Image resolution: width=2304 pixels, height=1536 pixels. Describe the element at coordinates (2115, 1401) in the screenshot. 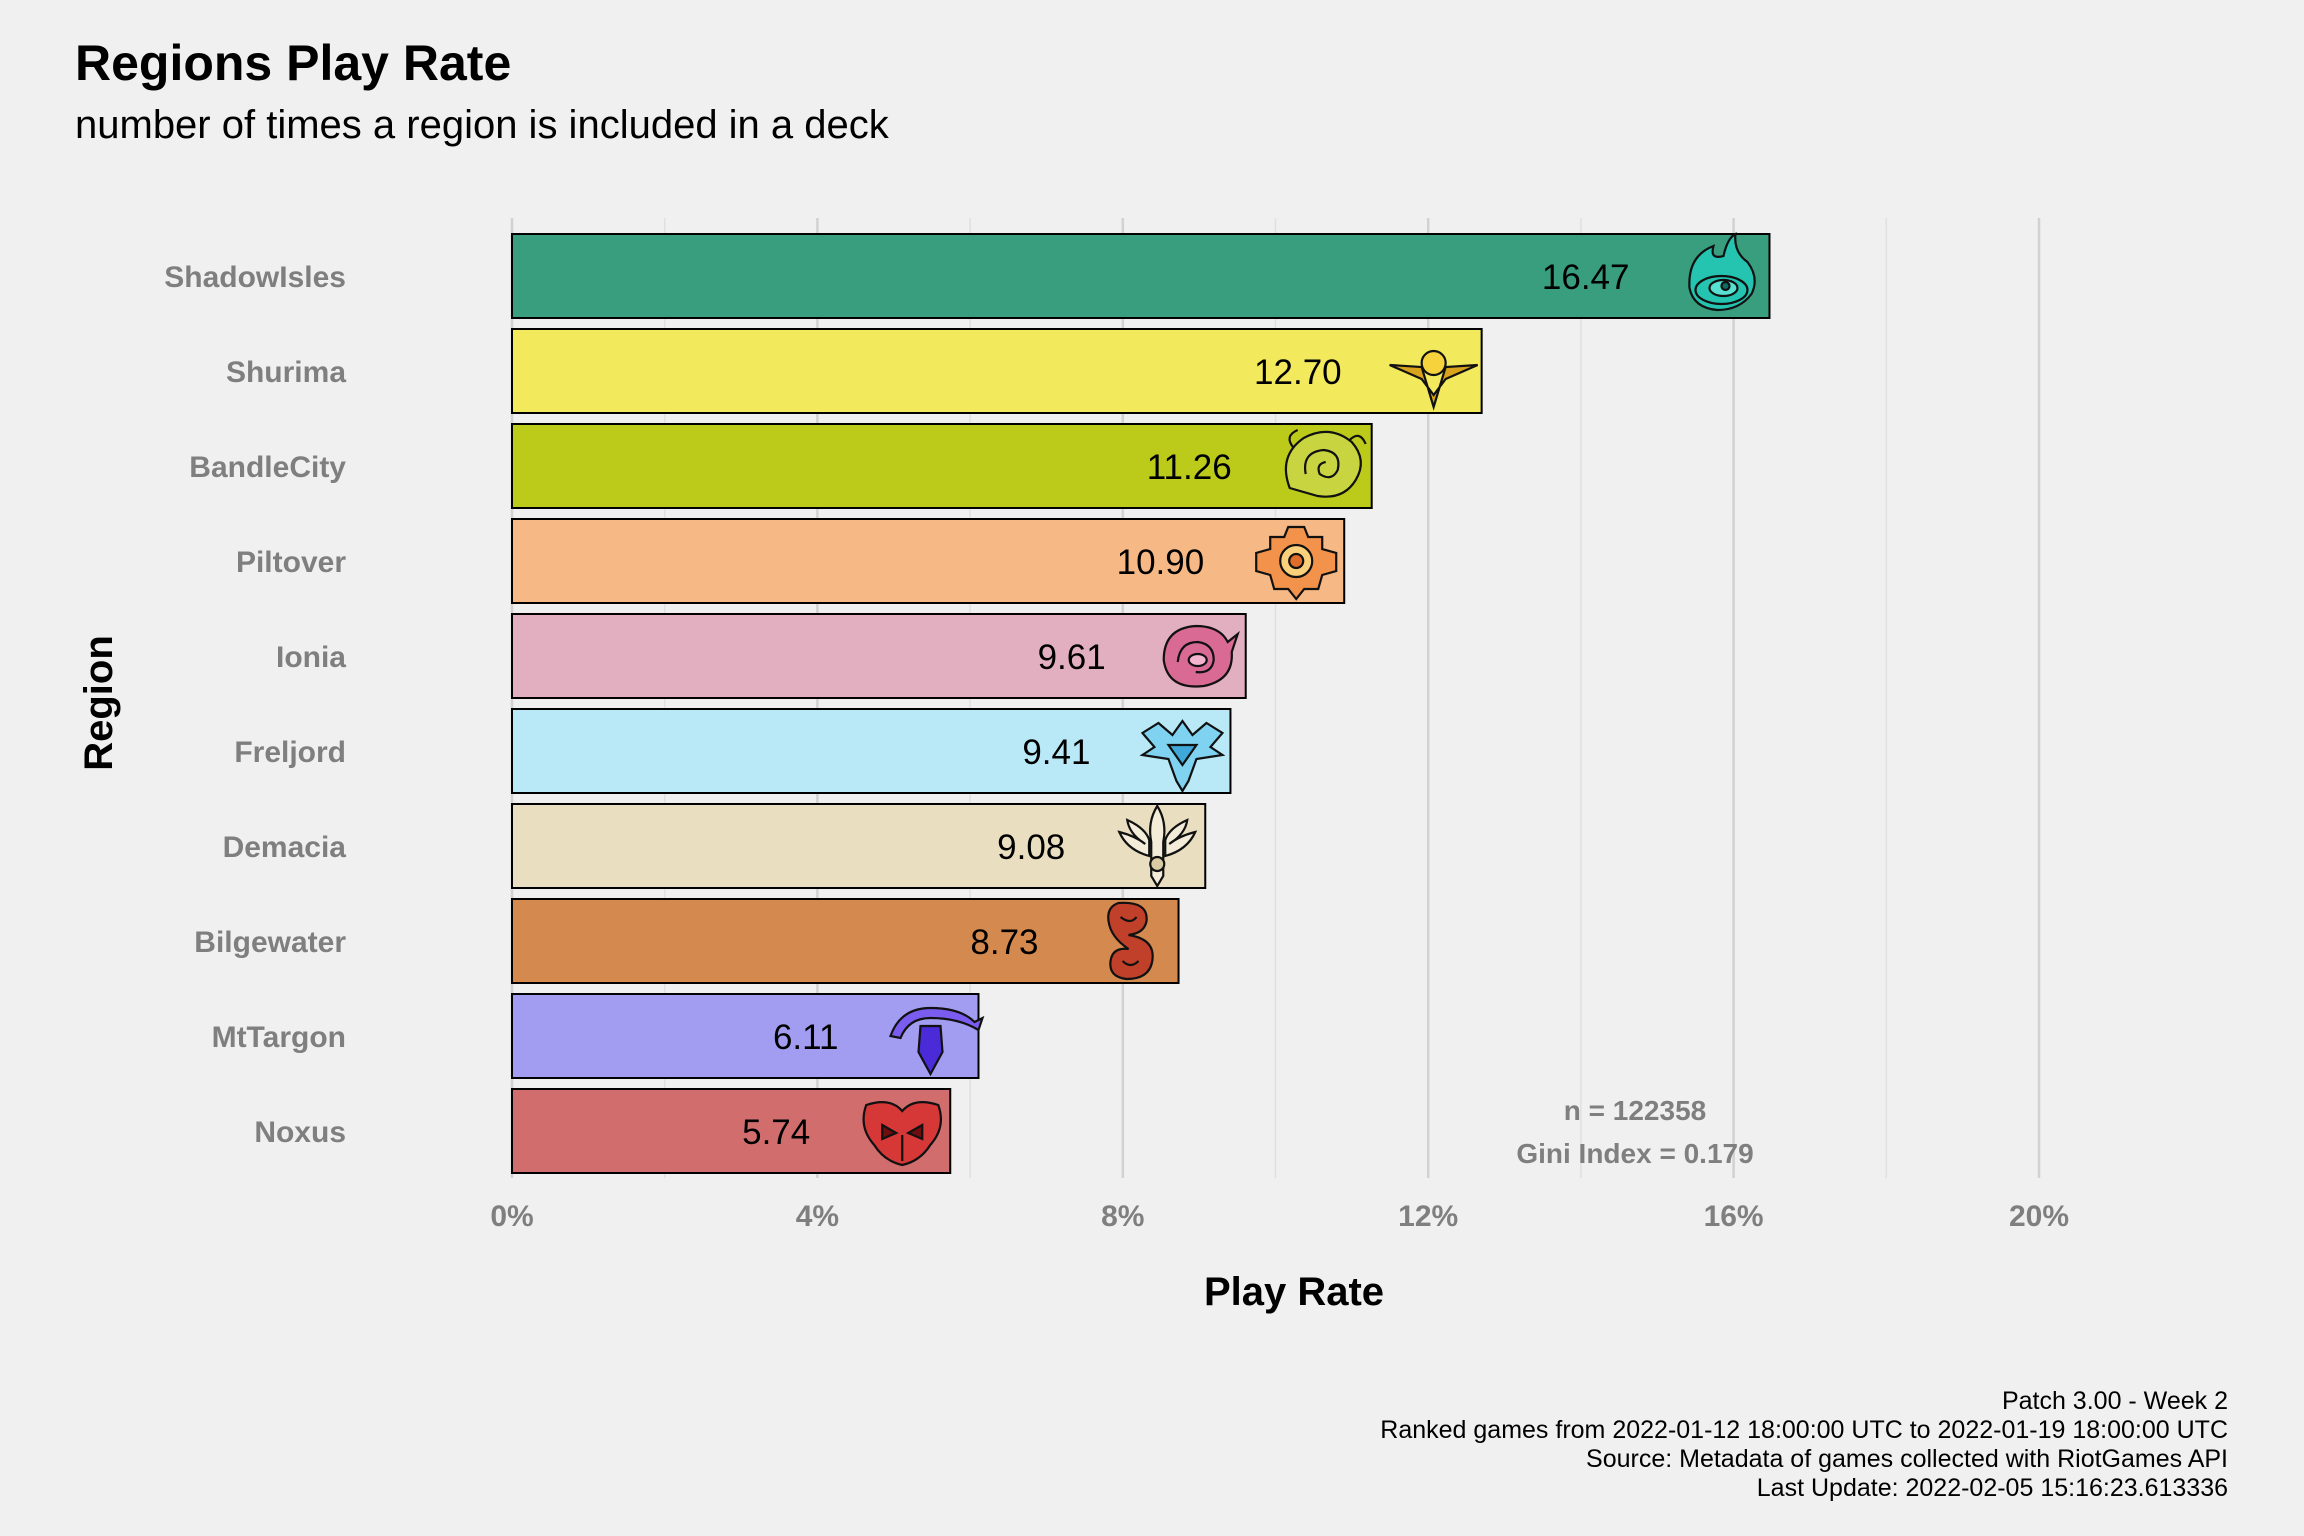

I see `caption-line-1: Patch 3.00 - Week 2` at that location.